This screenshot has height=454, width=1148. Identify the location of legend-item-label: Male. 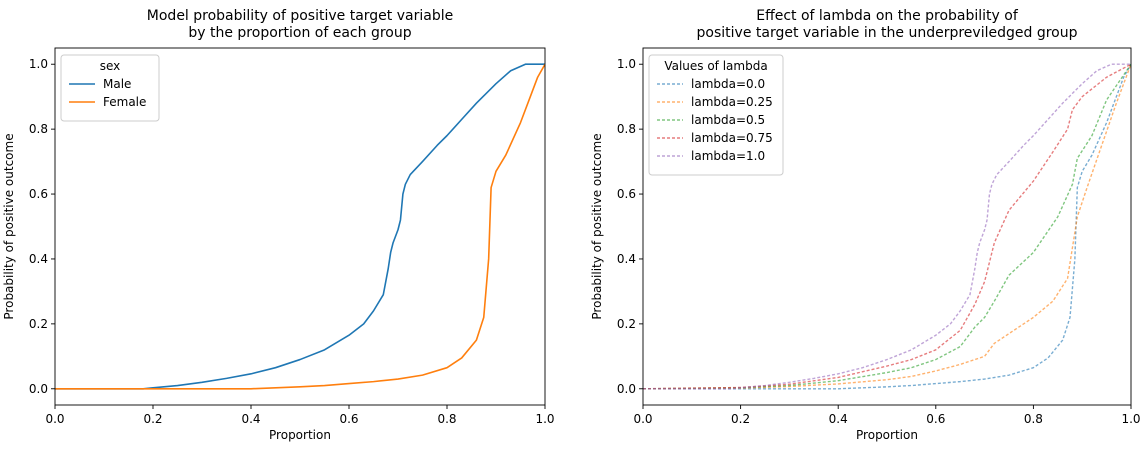
(117, 84).